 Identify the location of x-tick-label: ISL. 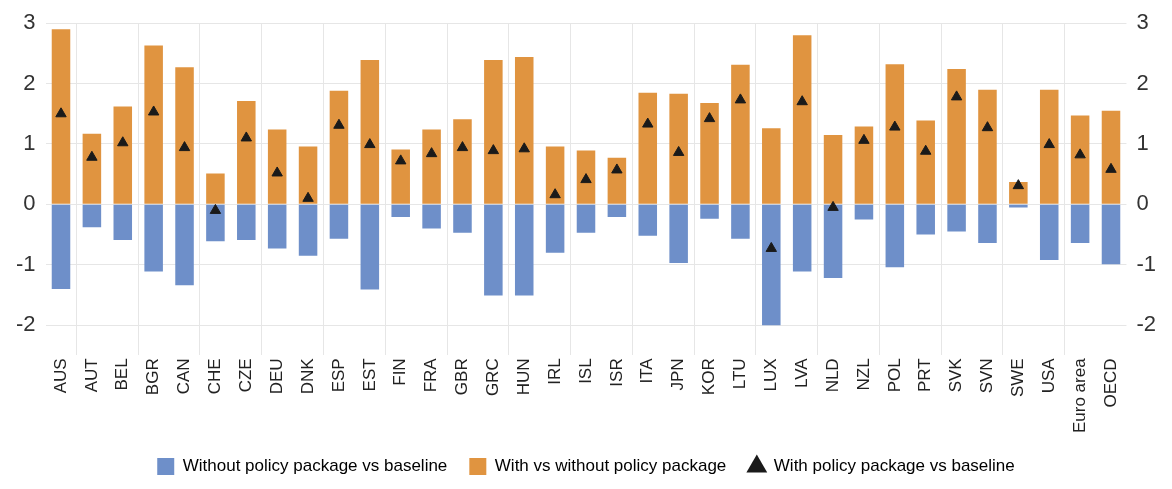
(585, 371).